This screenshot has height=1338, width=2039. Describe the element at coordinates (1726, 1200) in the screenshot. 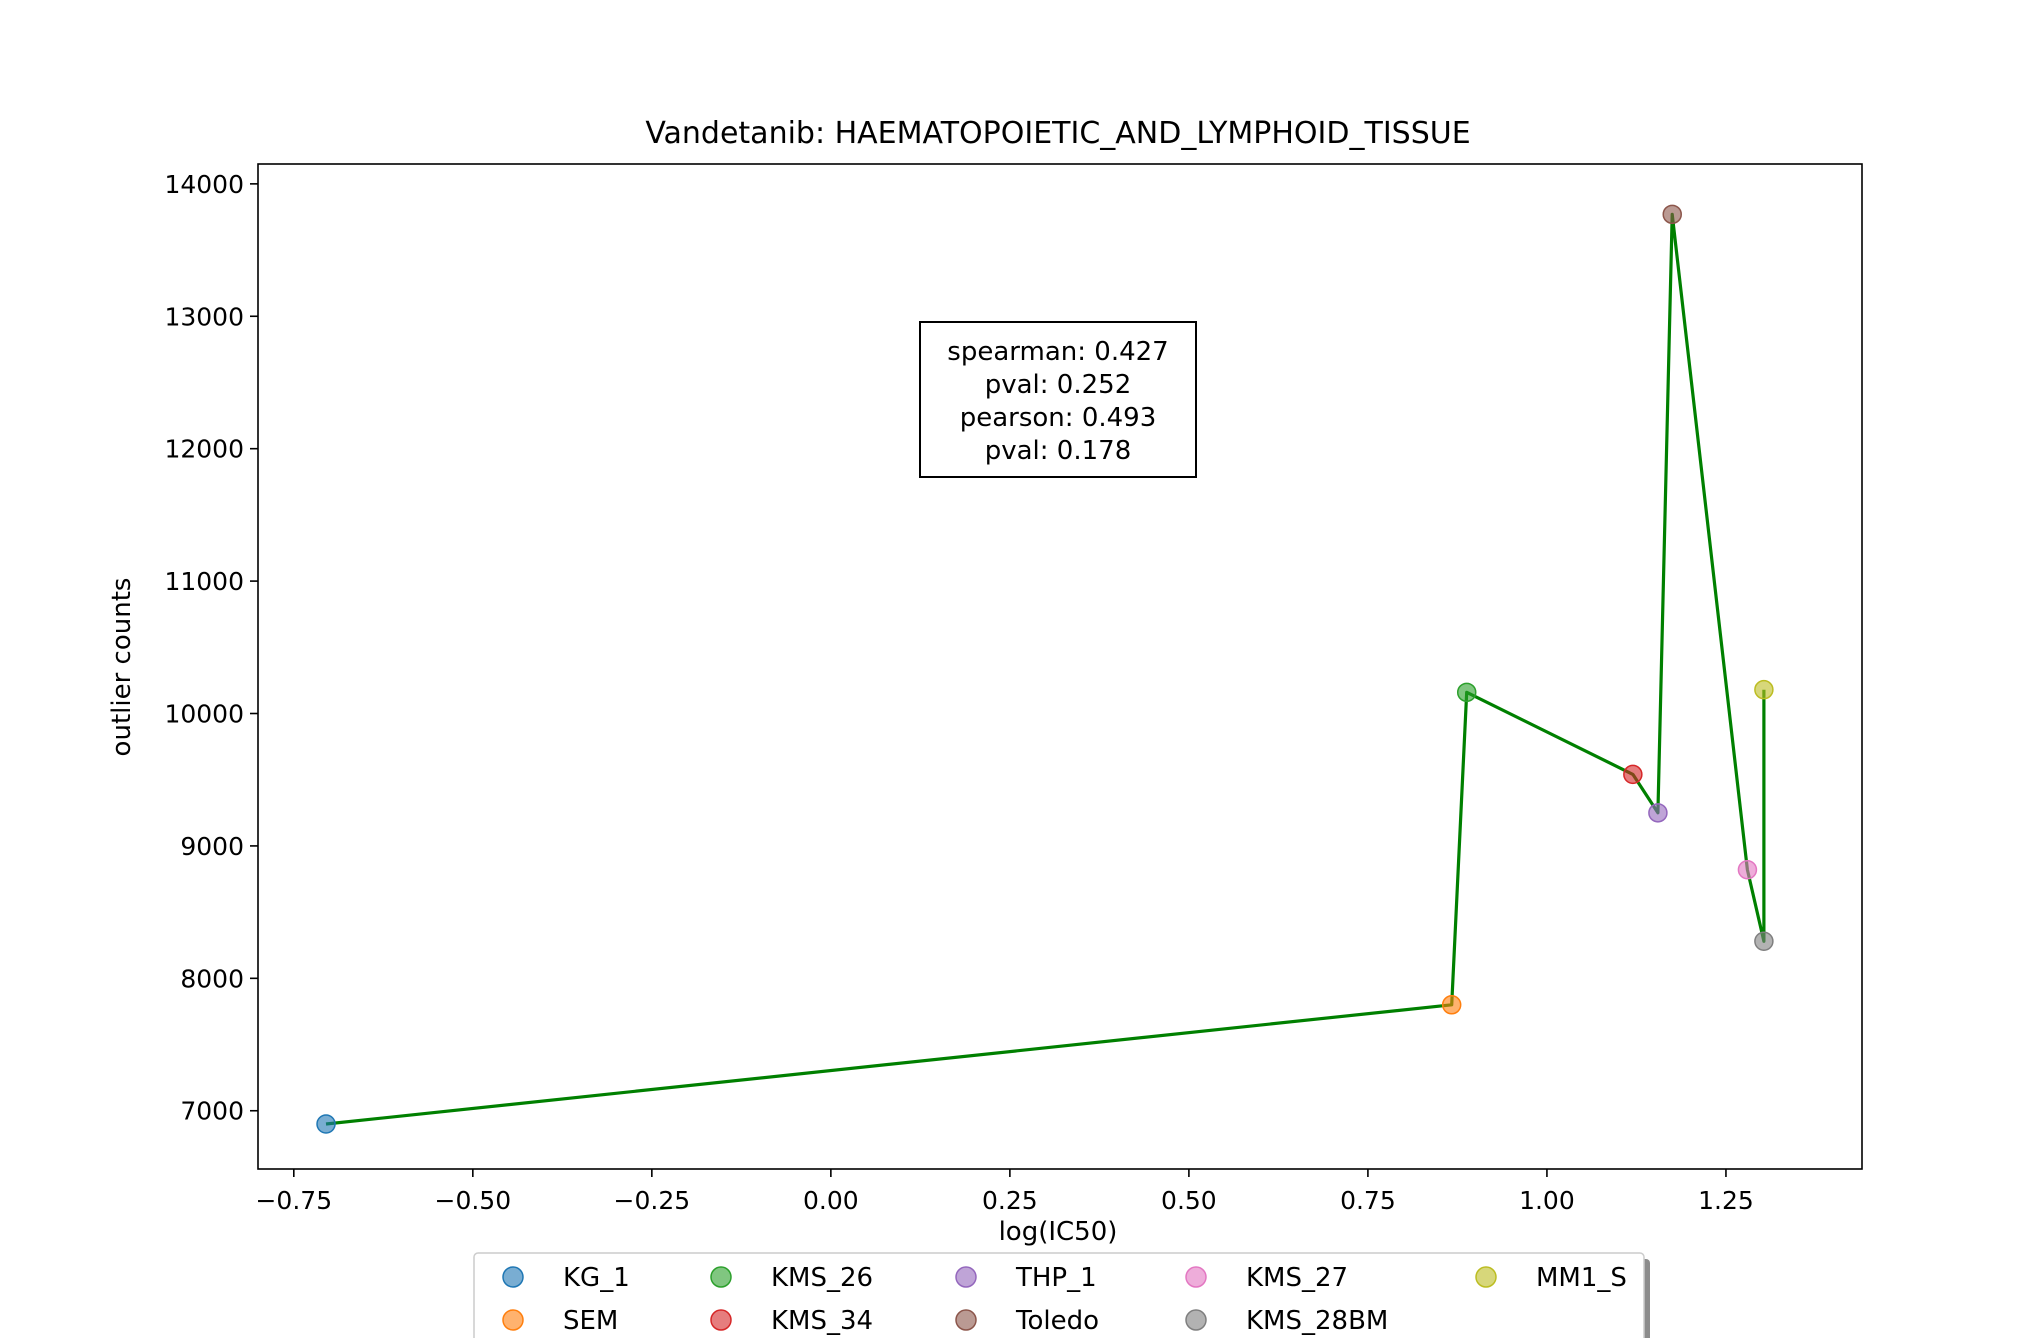

I see `x-tick-label: 1.25` at that location.